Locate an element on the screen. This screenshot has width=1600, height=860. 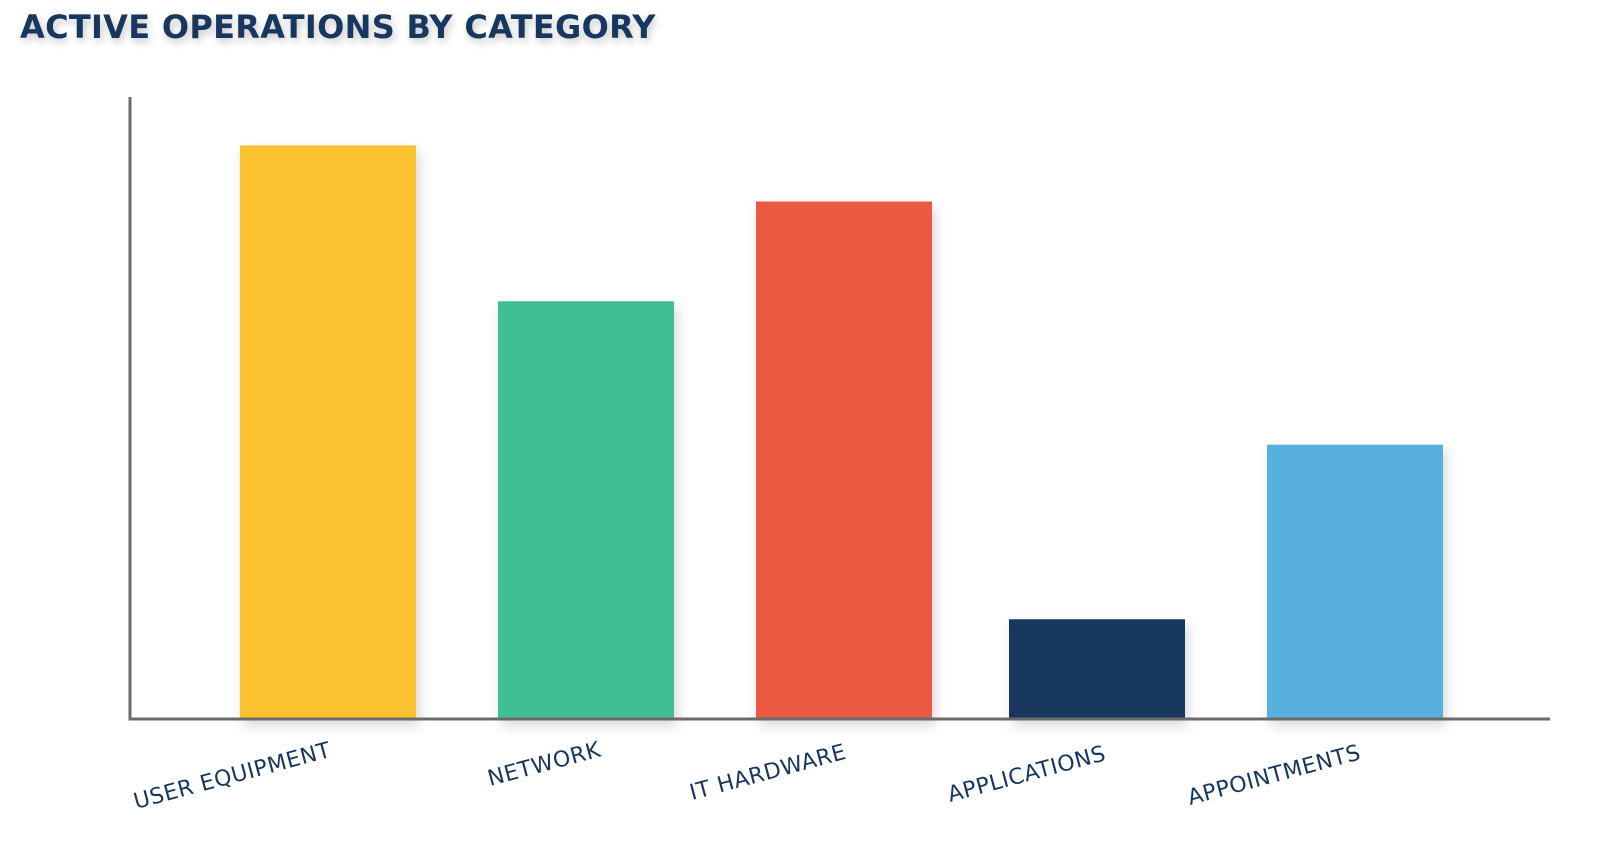
bar-applications is located at coordinates (1097, 669).